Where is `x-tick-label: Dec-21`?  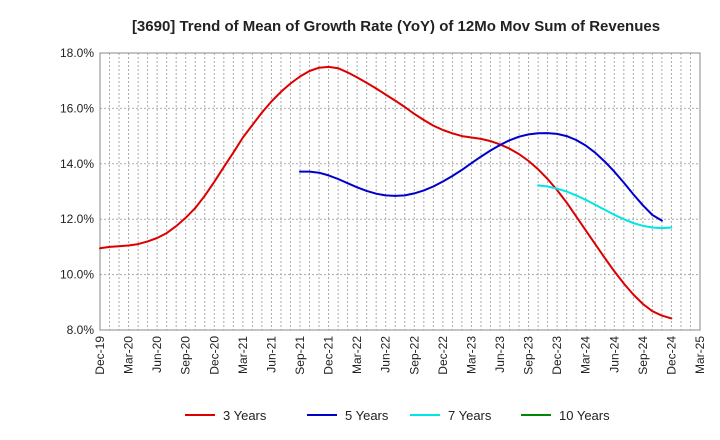
x-tick-label: Dec-21 is located at coordinates (329, 355).